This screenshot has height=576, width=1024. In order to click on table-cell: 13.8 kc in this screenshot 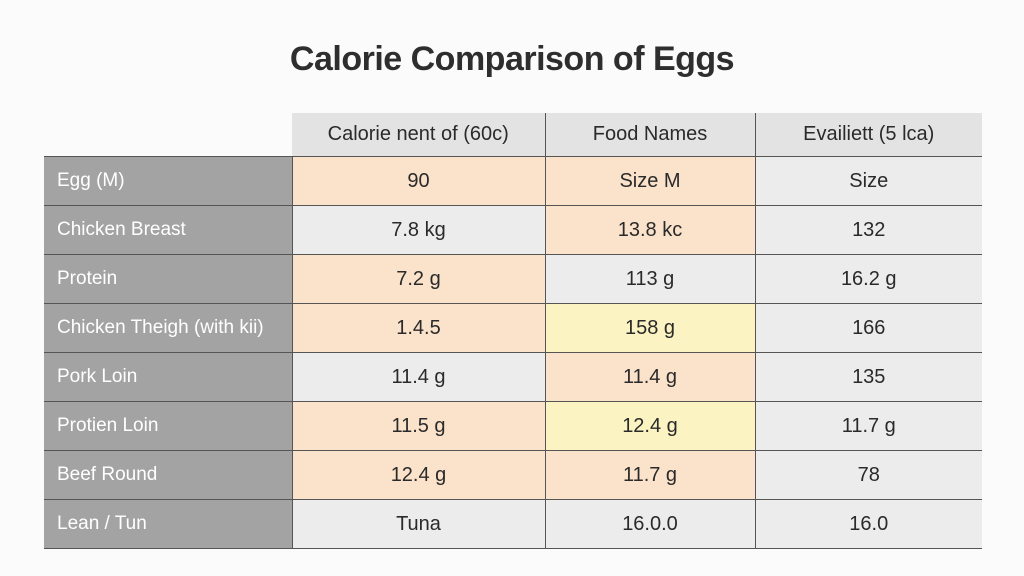, I will do `click(650, 230)`.